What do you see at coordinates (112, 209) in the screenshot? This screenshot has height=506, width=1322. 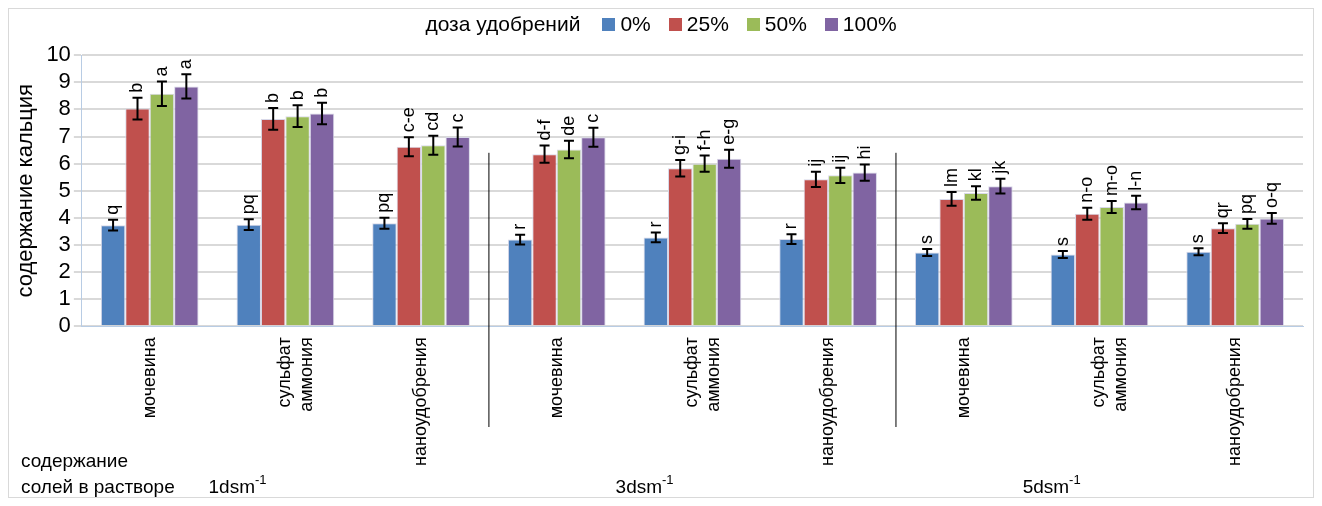 I see `data-label: q` at bounding box center [112, 209].